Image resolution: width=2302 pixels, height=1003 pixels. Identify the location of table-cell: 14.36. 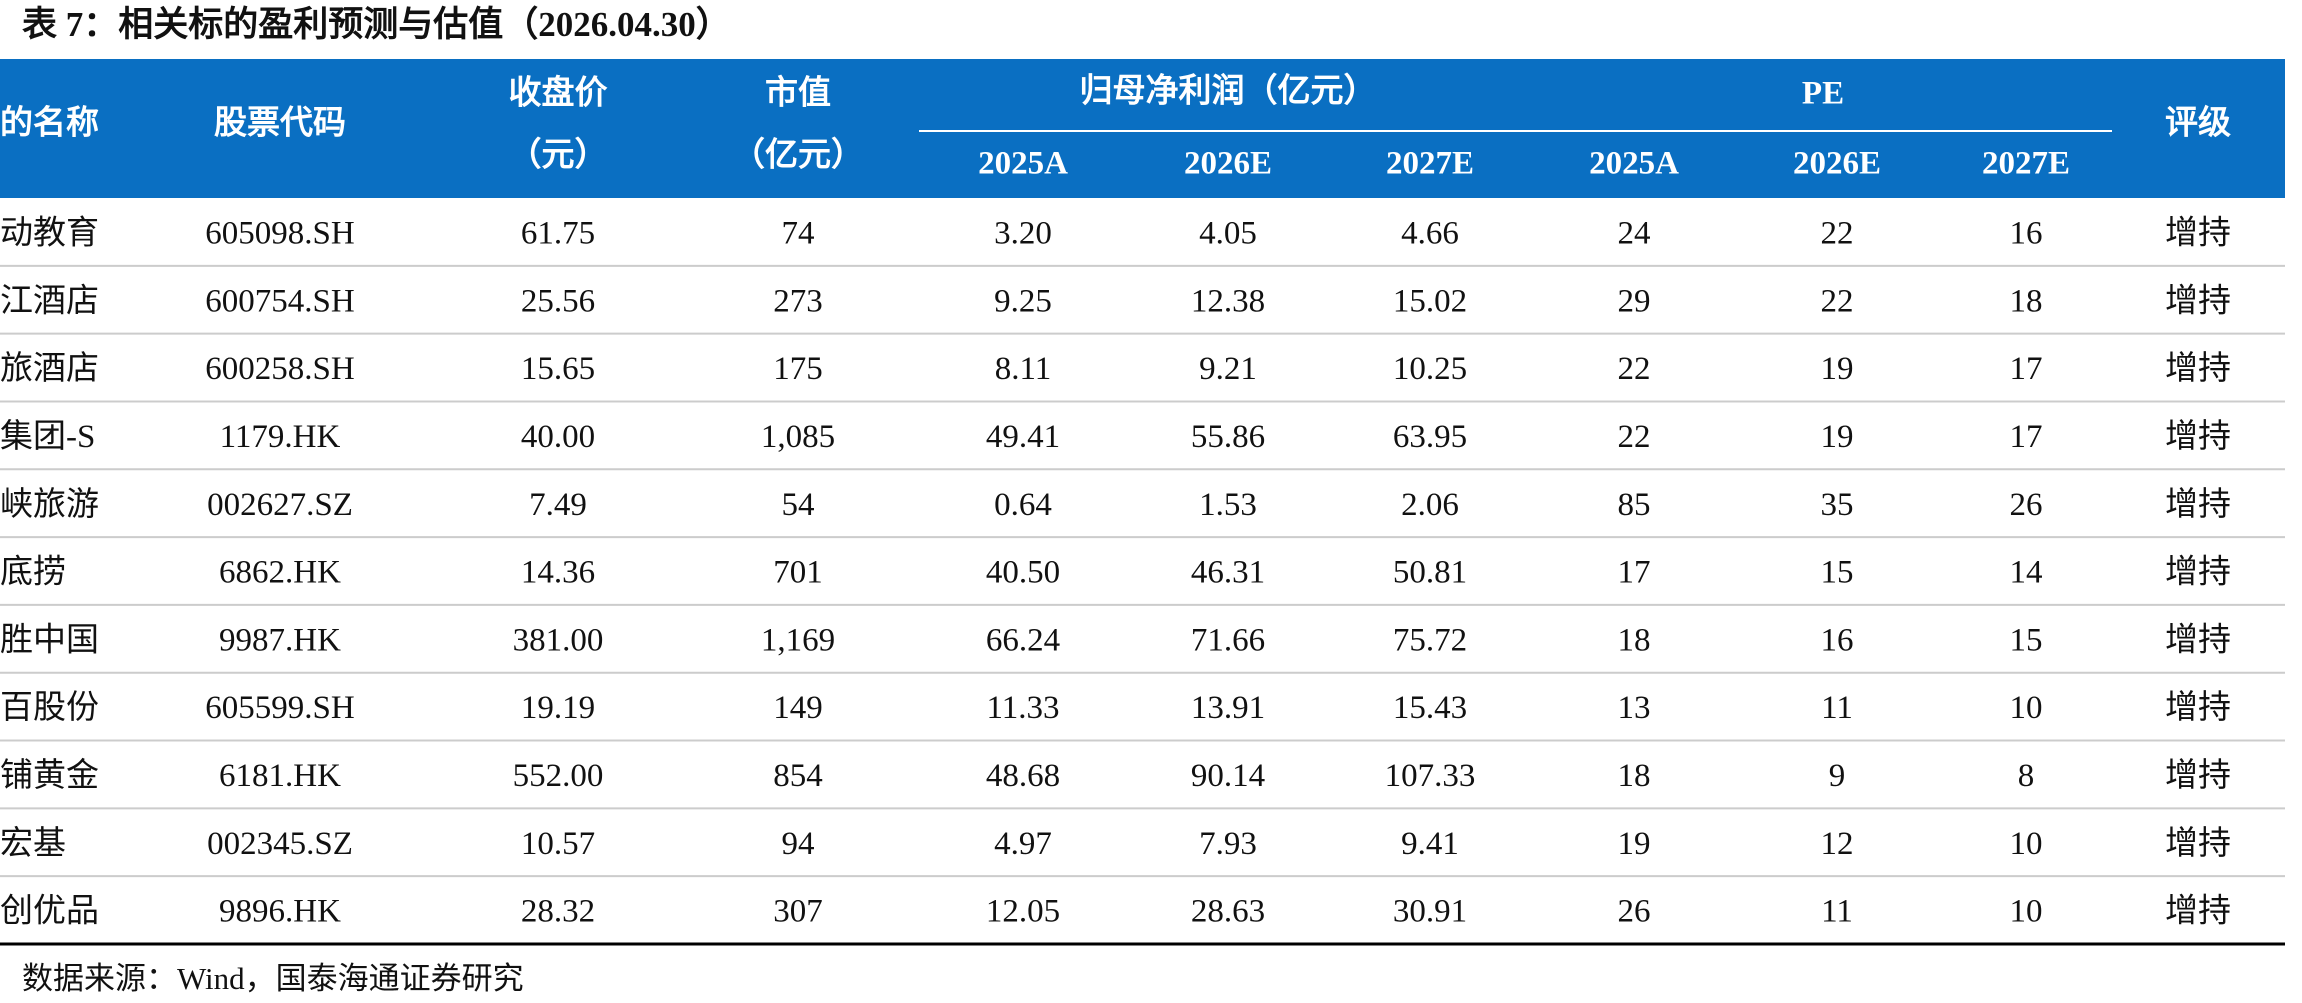
(558, 573).